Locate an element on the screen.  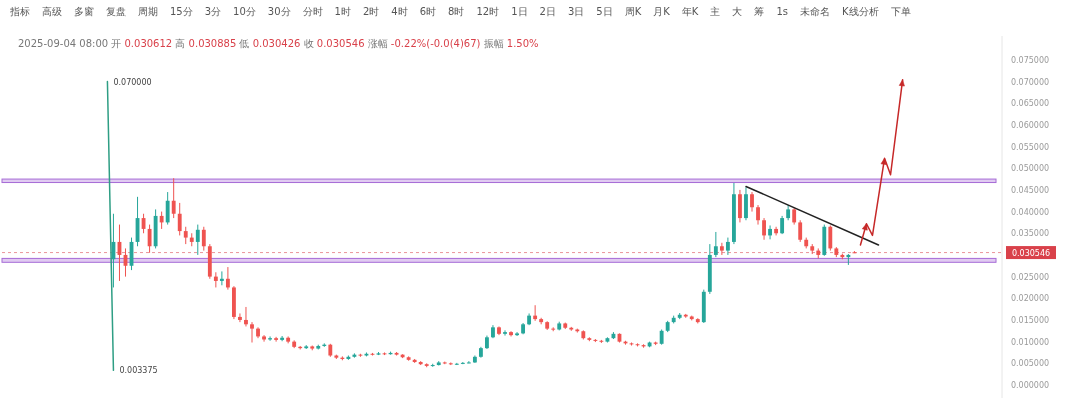
ref-line-label: 0.030546 is located at coordinates (1031, 253).